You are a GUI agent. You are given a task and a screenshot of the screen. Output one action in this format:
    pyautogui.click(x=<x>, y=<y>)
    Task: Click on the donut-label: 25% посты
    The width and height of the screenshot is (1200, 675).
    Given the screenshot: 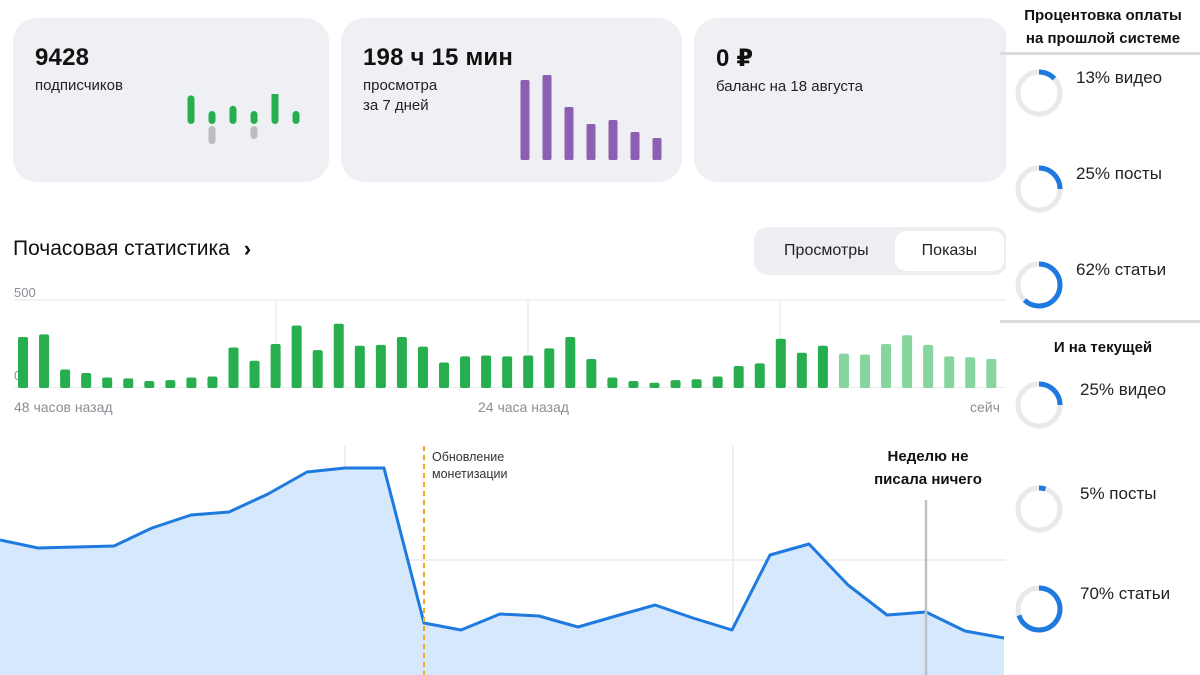 What is the action you would take?
    pyautogui.click(x=1119, y=173)
    